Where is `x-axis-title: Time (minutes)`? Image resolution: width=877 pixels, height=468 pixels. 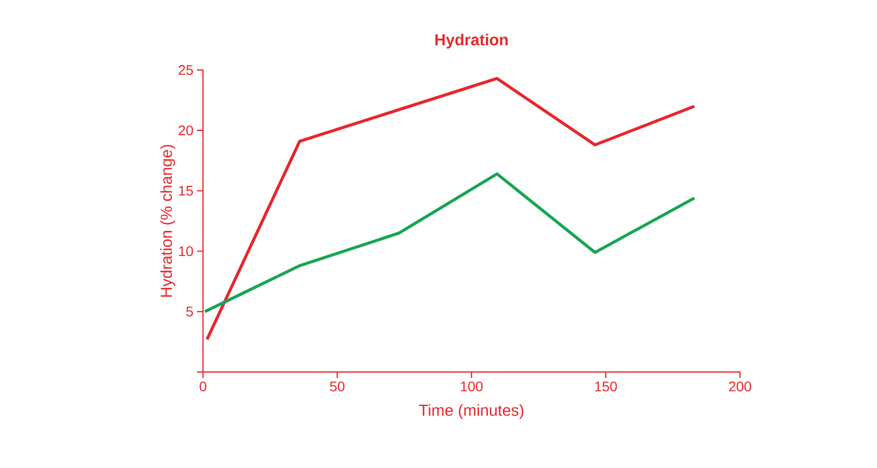 x-axis-title: Time (minutes) is located at coordinates (471, 412).